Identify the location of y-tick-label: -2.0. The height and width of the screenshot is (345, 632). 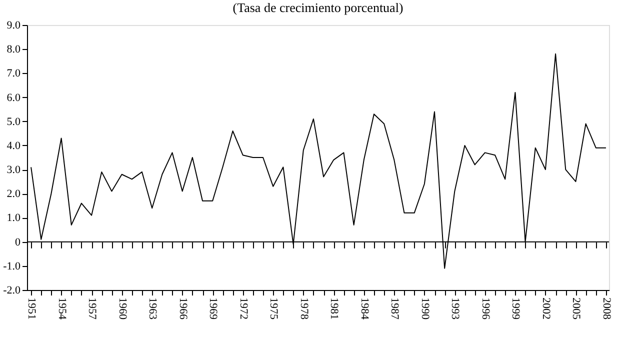
(12, 290).